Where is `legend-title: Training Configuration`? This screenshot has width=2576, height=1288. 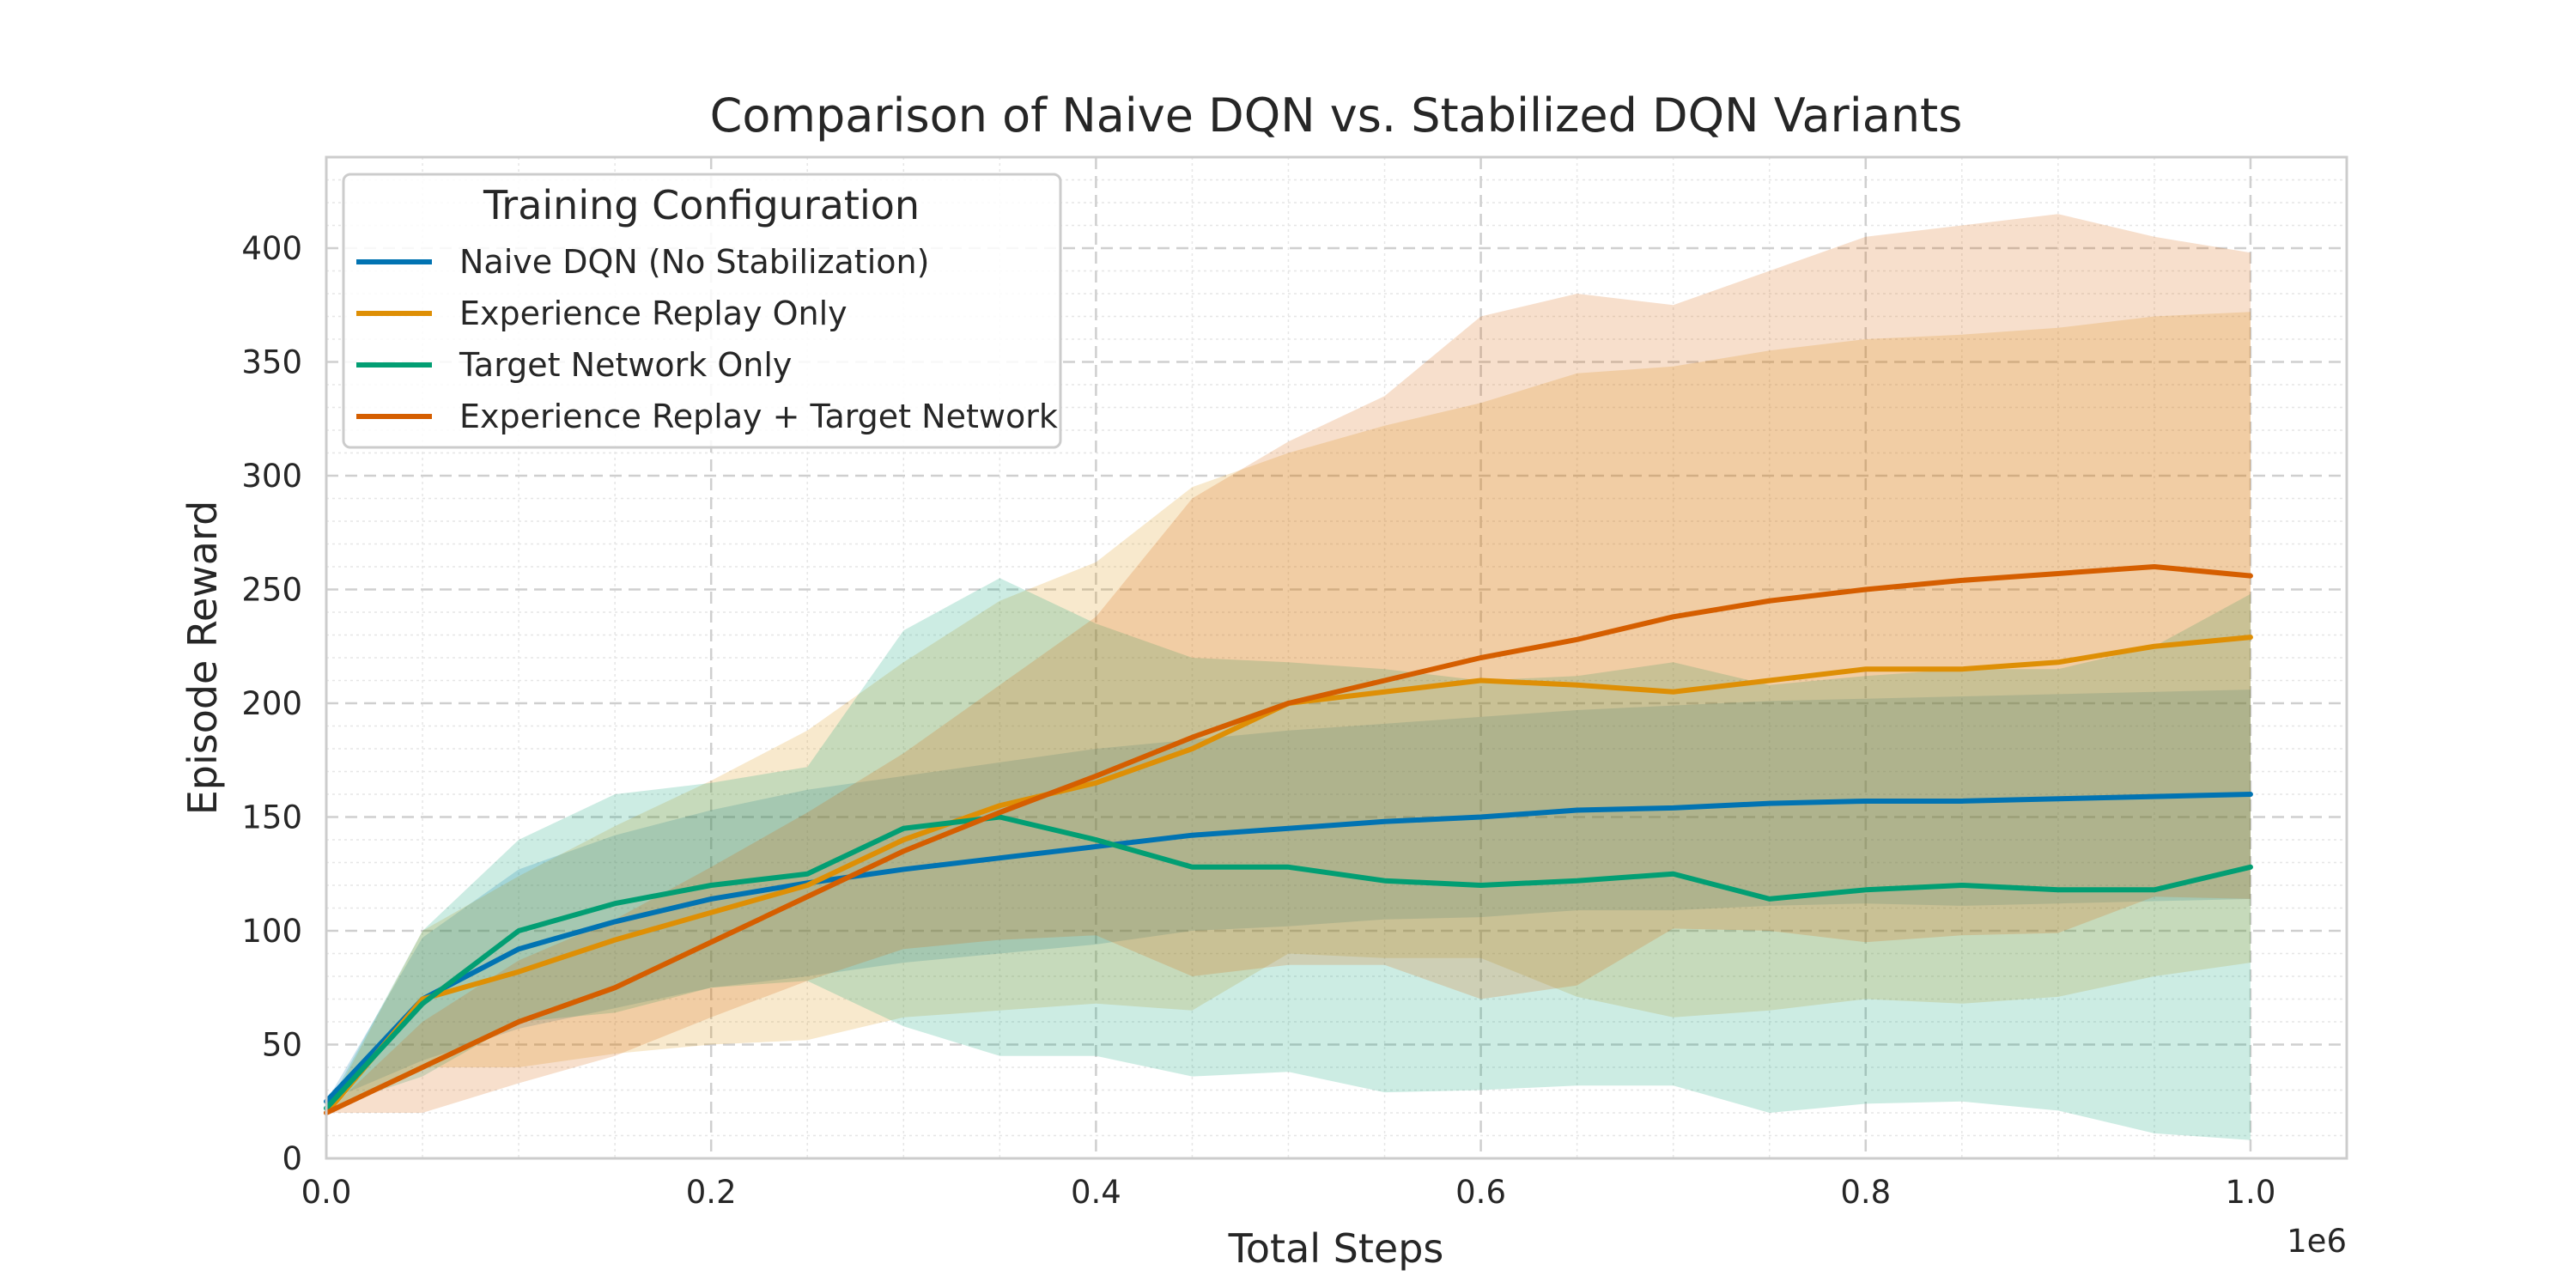 legend-title: Training Configuration is located at coordinates (702, 205).